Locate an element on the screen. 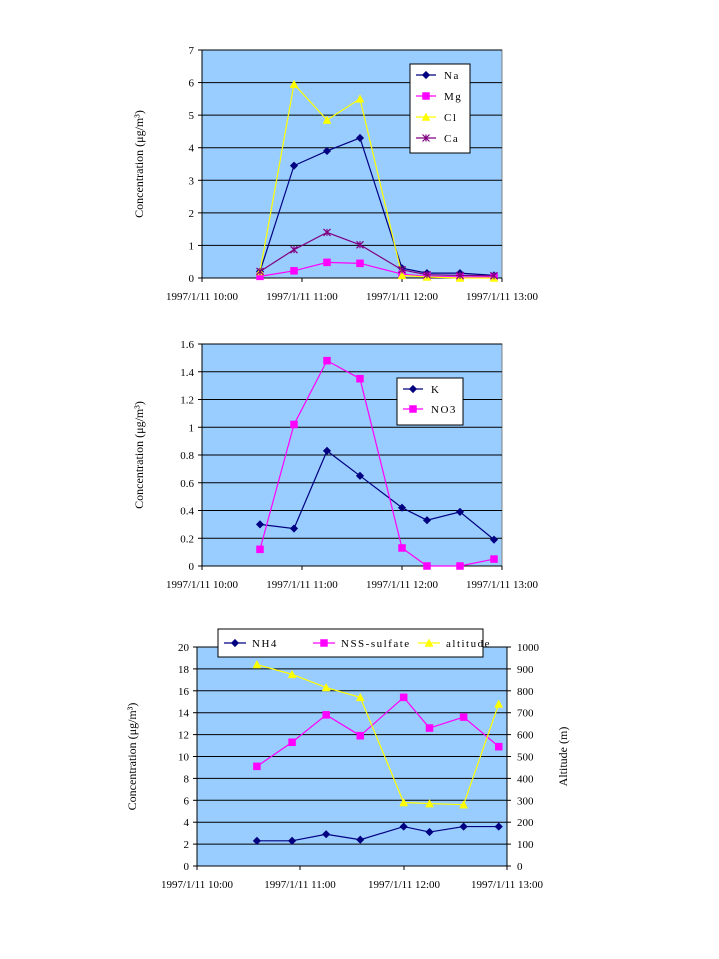 The height and width of the screenshot is (959, 719). y-tick-label-right: 400 is located at coordinates (525, 779).